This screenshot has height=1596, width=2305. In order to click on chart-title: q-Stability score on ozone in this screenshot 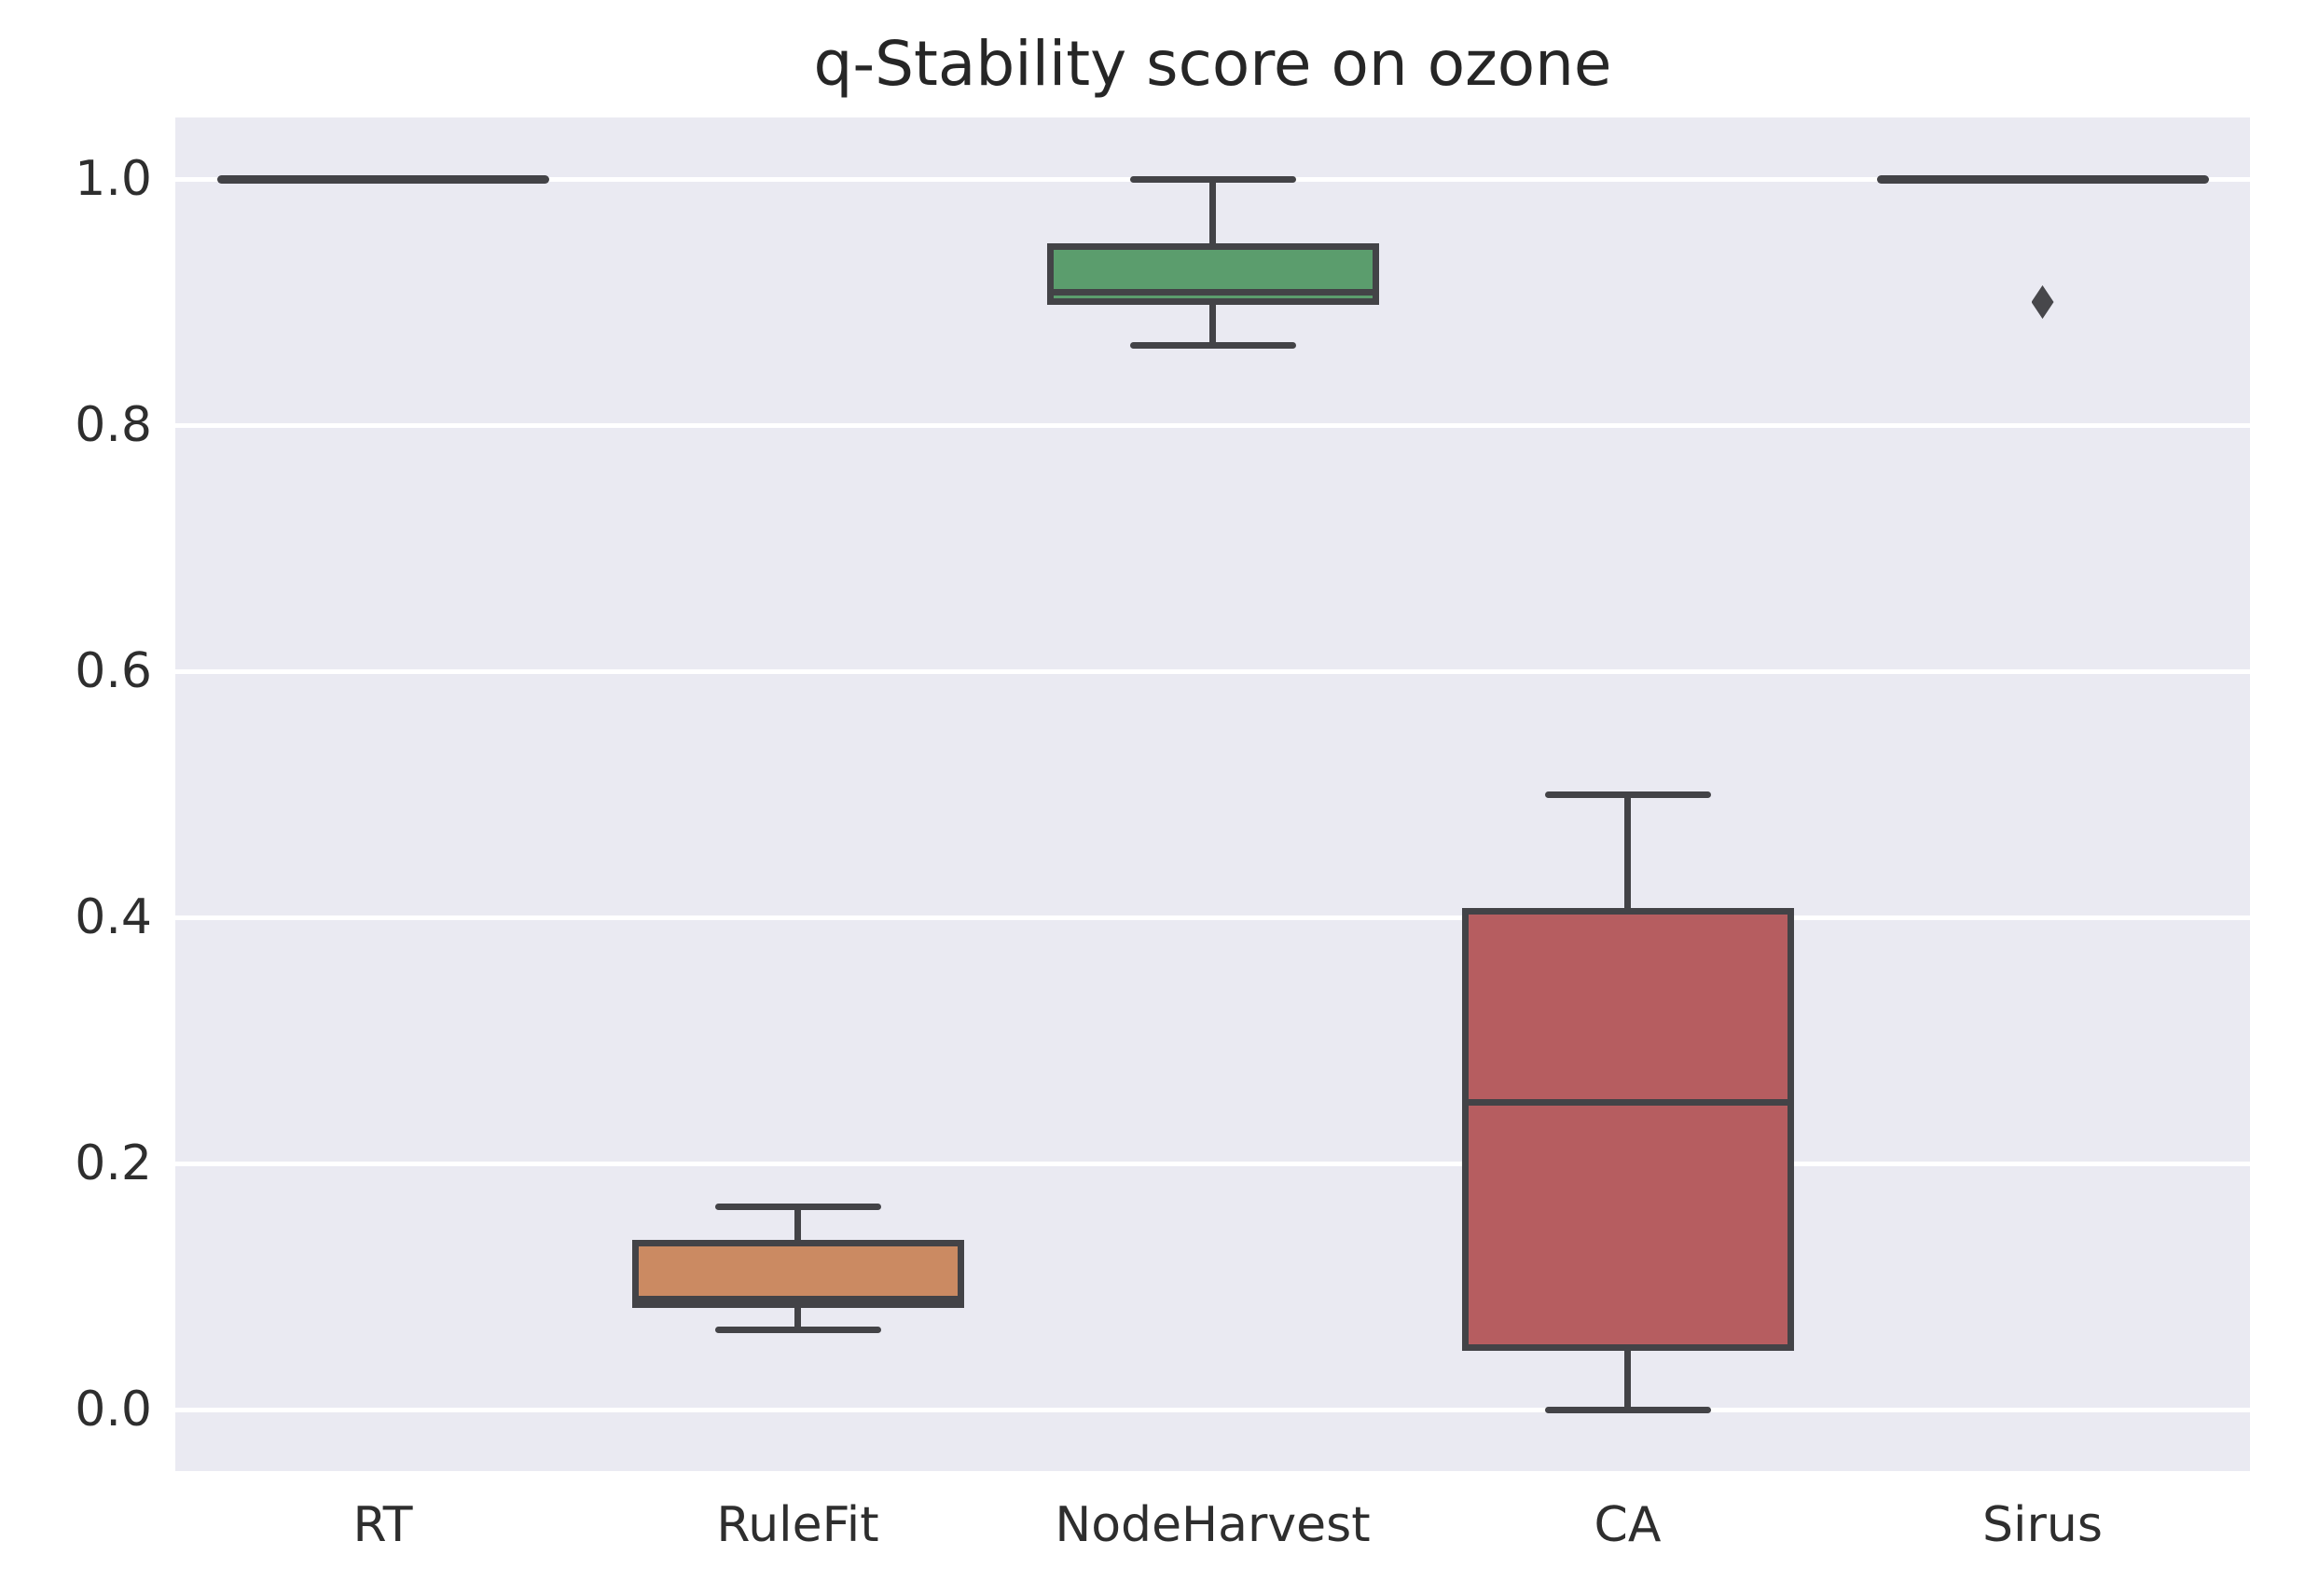, I will do `click(1212, 64)`.